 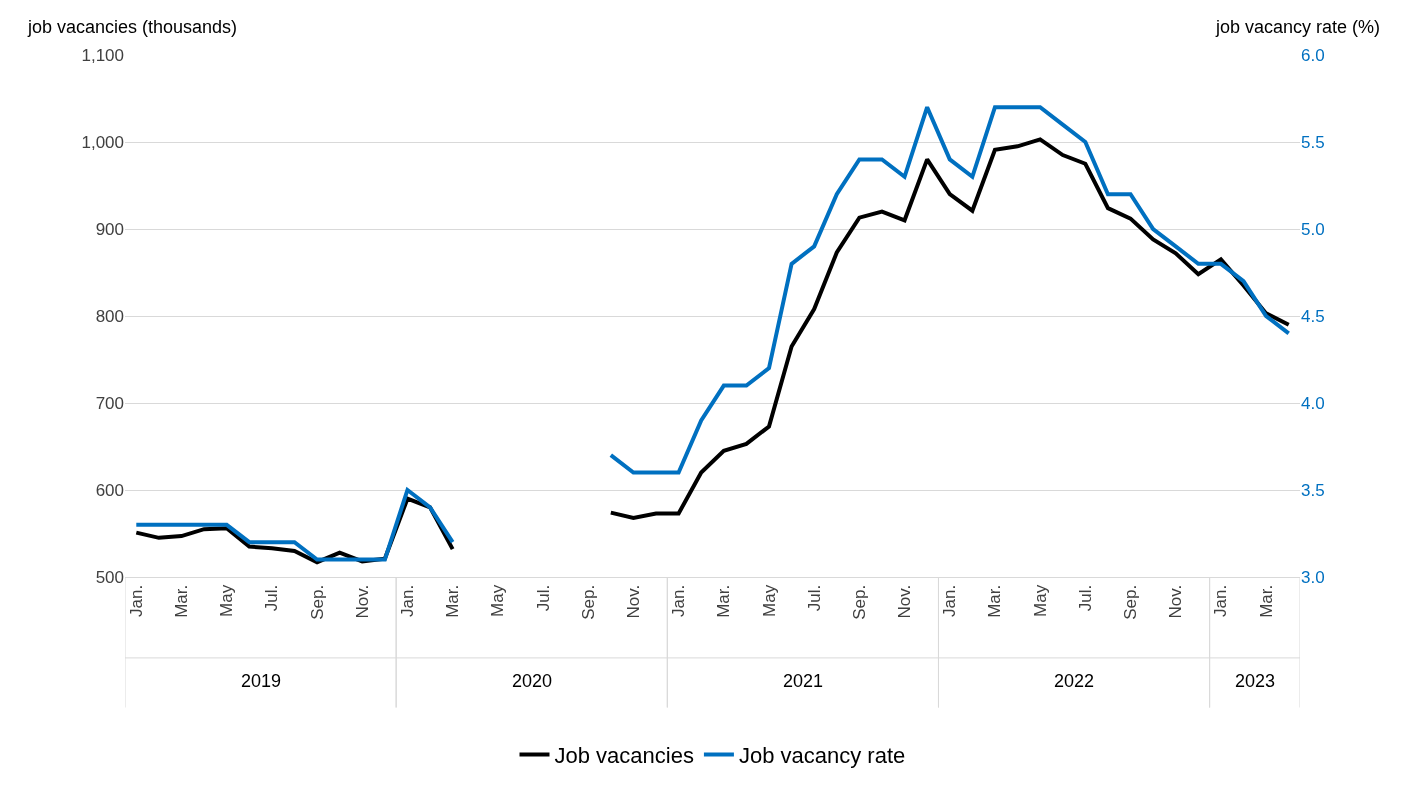 I want to click on y2-tick-label: 3.0, so click(x=1313, y=577).